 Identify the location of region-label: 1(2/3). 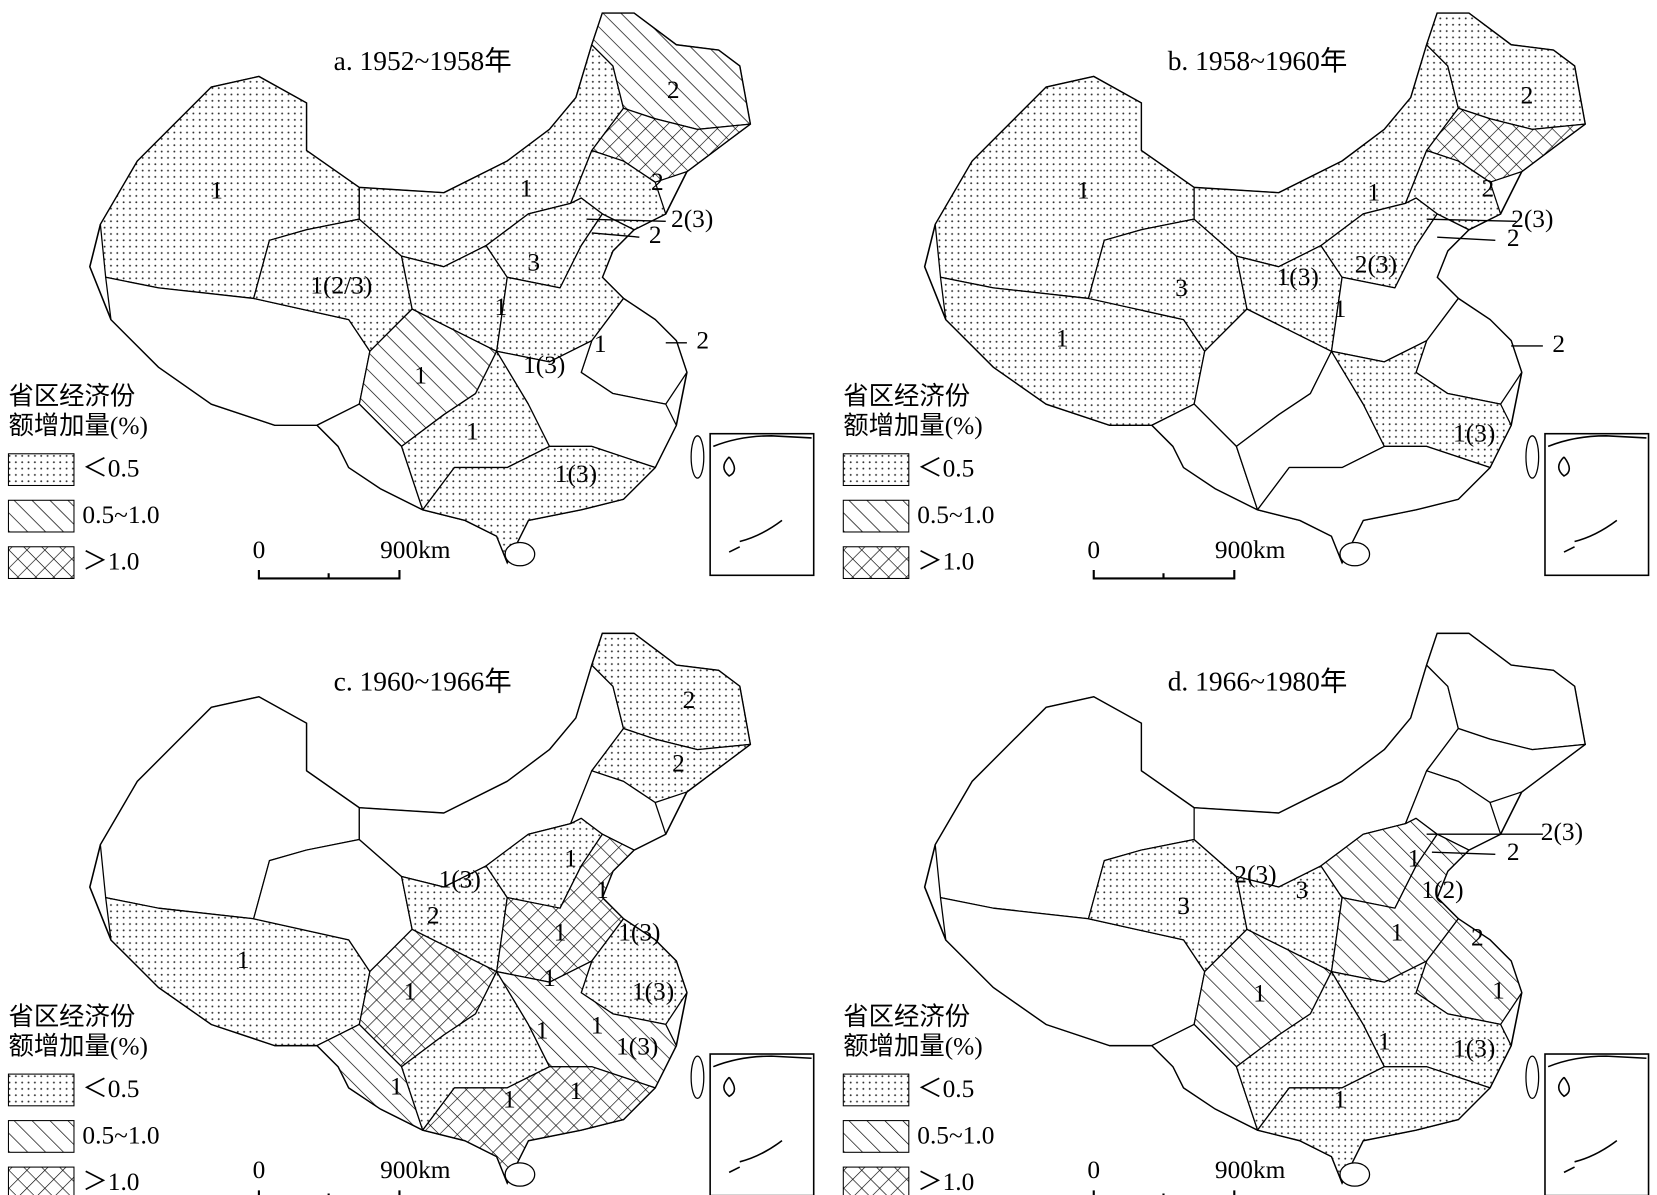
(341, 286).